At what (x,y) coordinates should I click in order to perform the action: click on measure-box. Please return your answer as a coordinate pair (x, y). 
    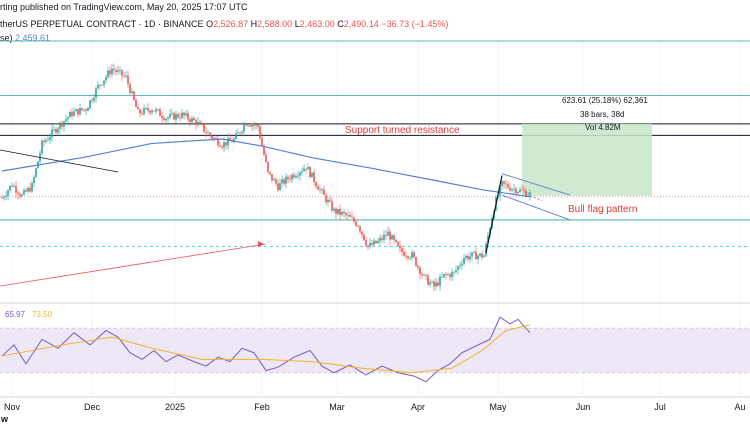
    Looking at the image, I should click on (587, 159).